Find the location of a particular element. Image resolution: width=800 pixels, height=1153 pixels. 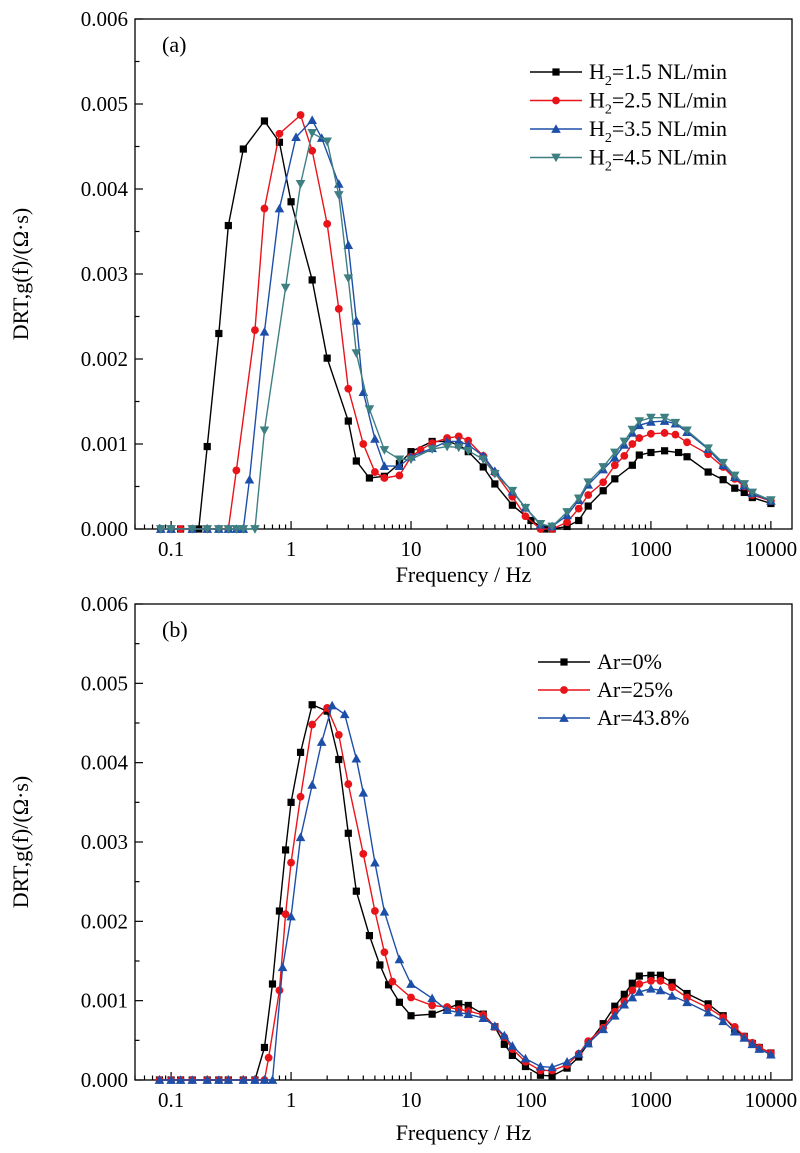

x-tick-label: 1 is located at coordinates (291, 1100).